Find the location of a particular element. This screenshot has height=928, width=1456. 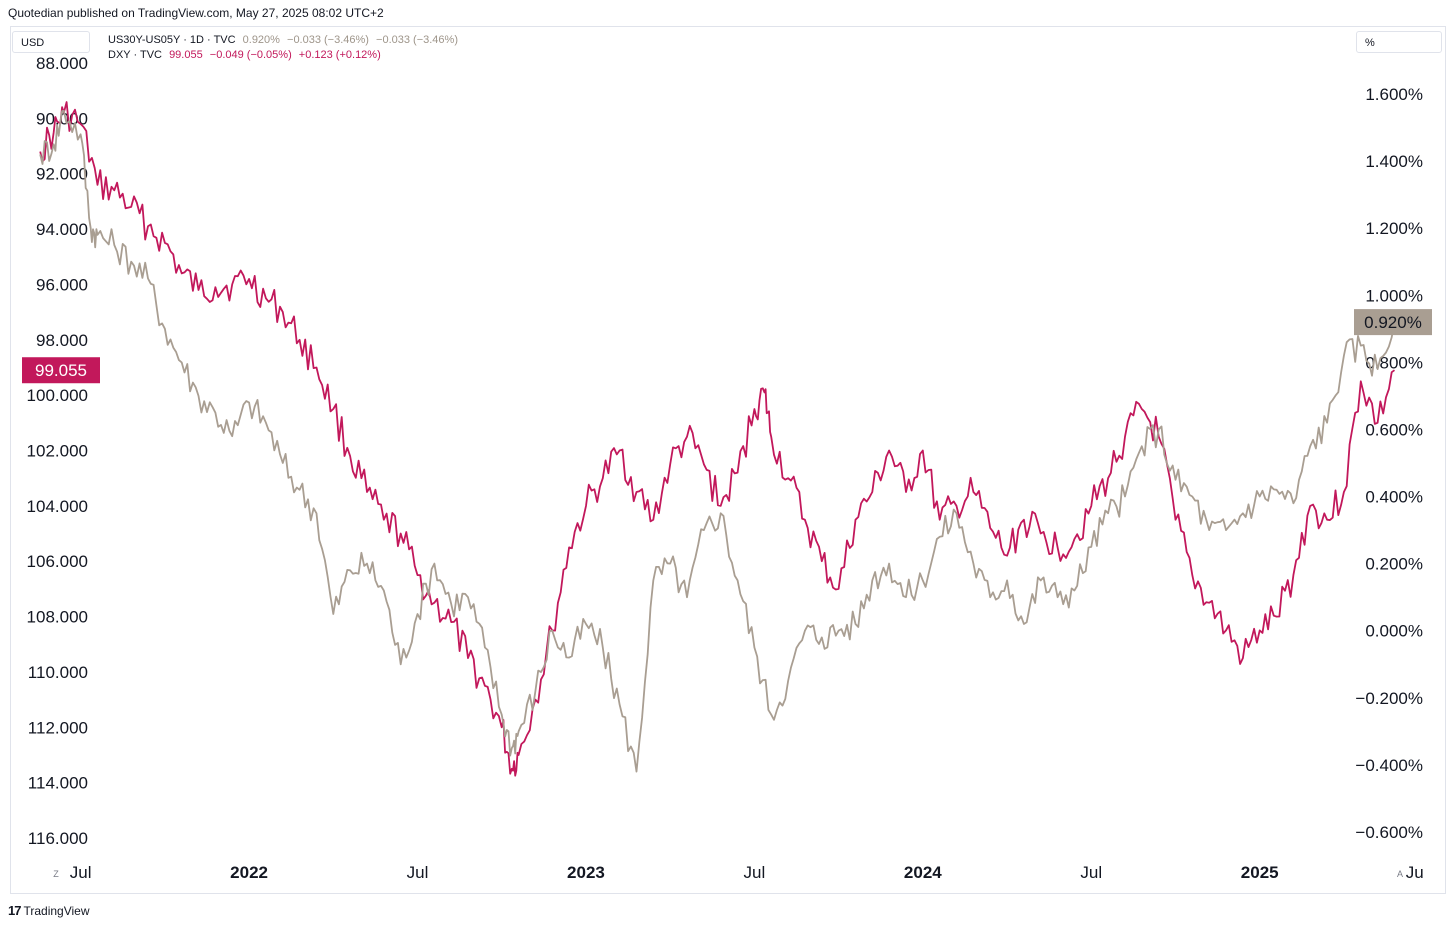

left-axis-tick-label: 108.000 is located at coordinates (57, 617).